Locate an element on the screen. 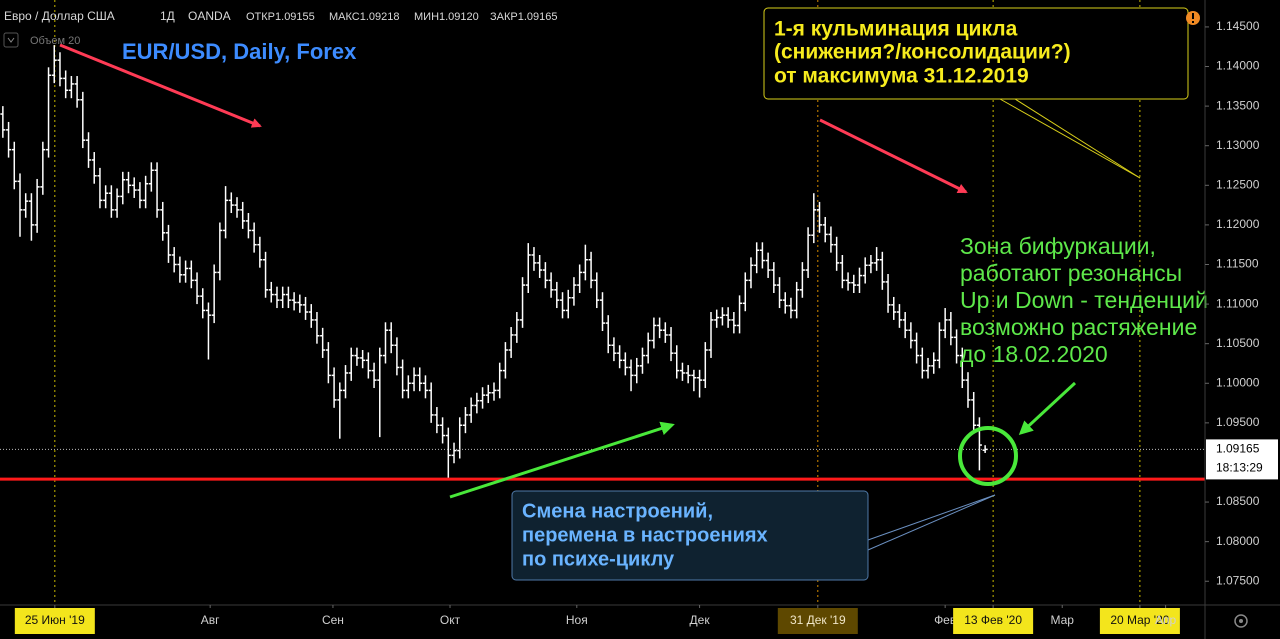 The width and height of the screenshot is (1280, 639). ohlc-open: ОТКР1.09155 is located at coordinates (280, 17).